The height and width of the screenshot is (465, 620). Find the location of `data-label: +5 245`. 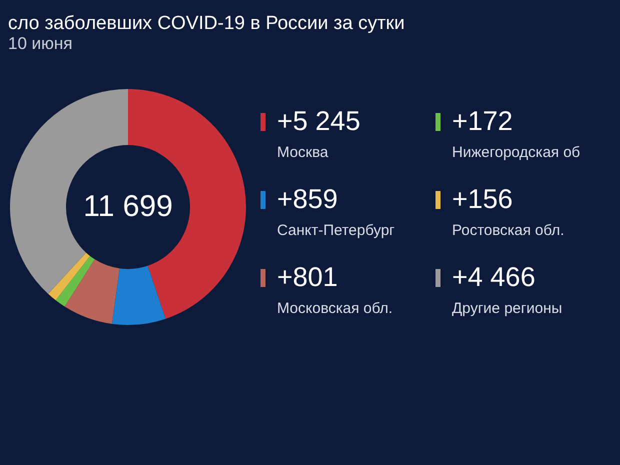

data-label: +5 245 is located at coordinates (318, 121).